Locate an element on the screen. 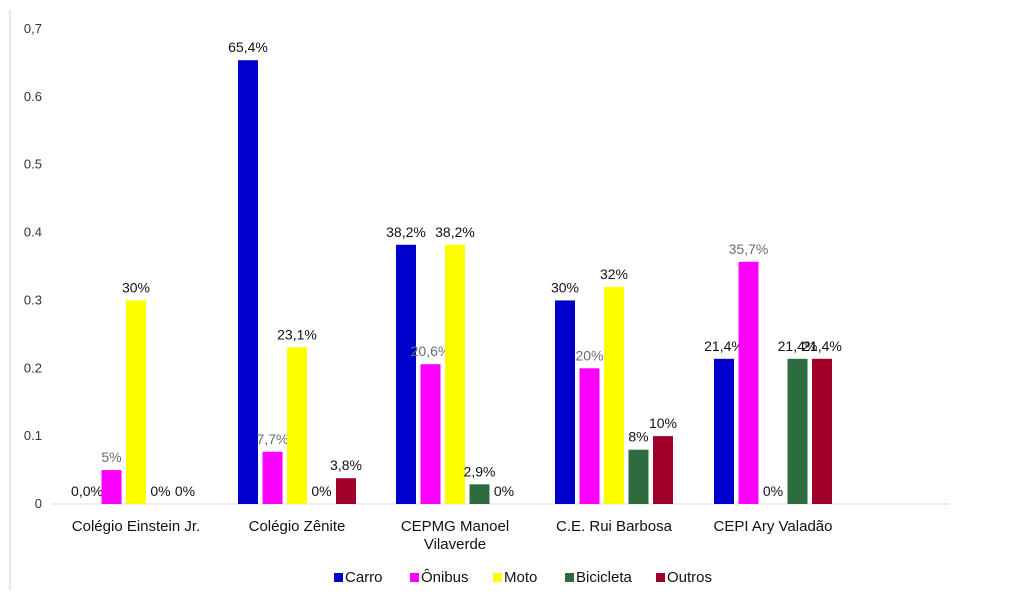 This screenshot has height=602, width=1024. data-label: 65,4% is located at coordinates (248, 47).